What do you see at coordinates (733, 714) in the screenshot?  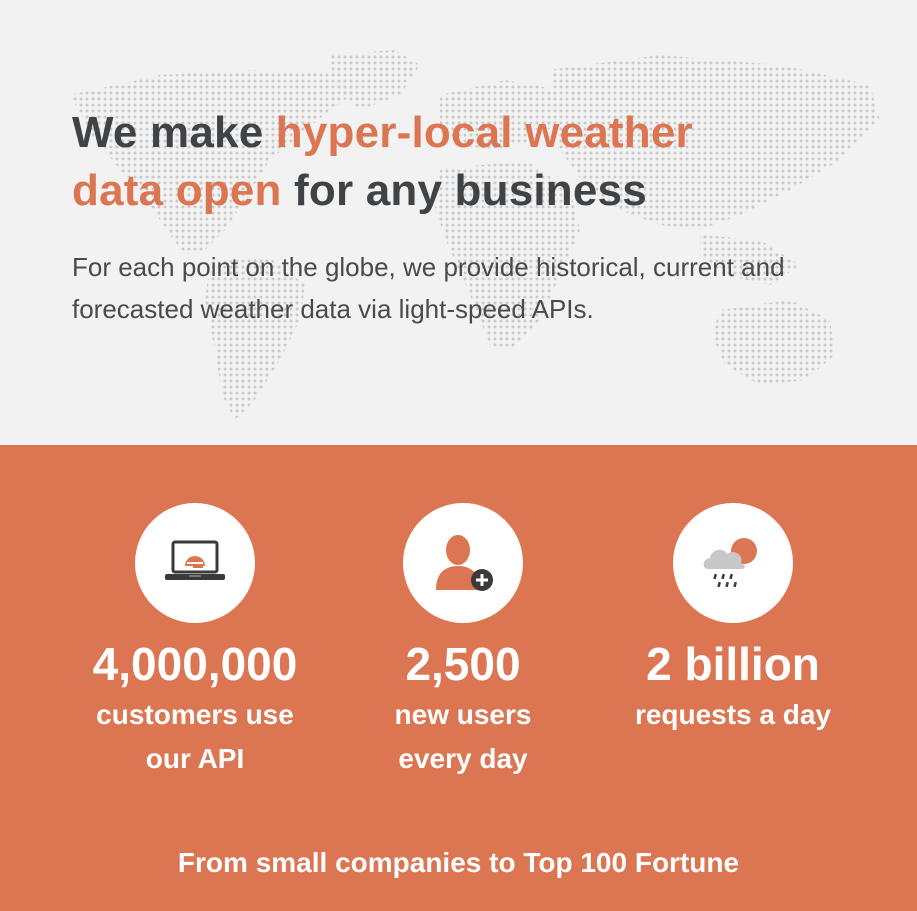 I see `stat-label-line1: requests a day` at bounding box center [733, 714].